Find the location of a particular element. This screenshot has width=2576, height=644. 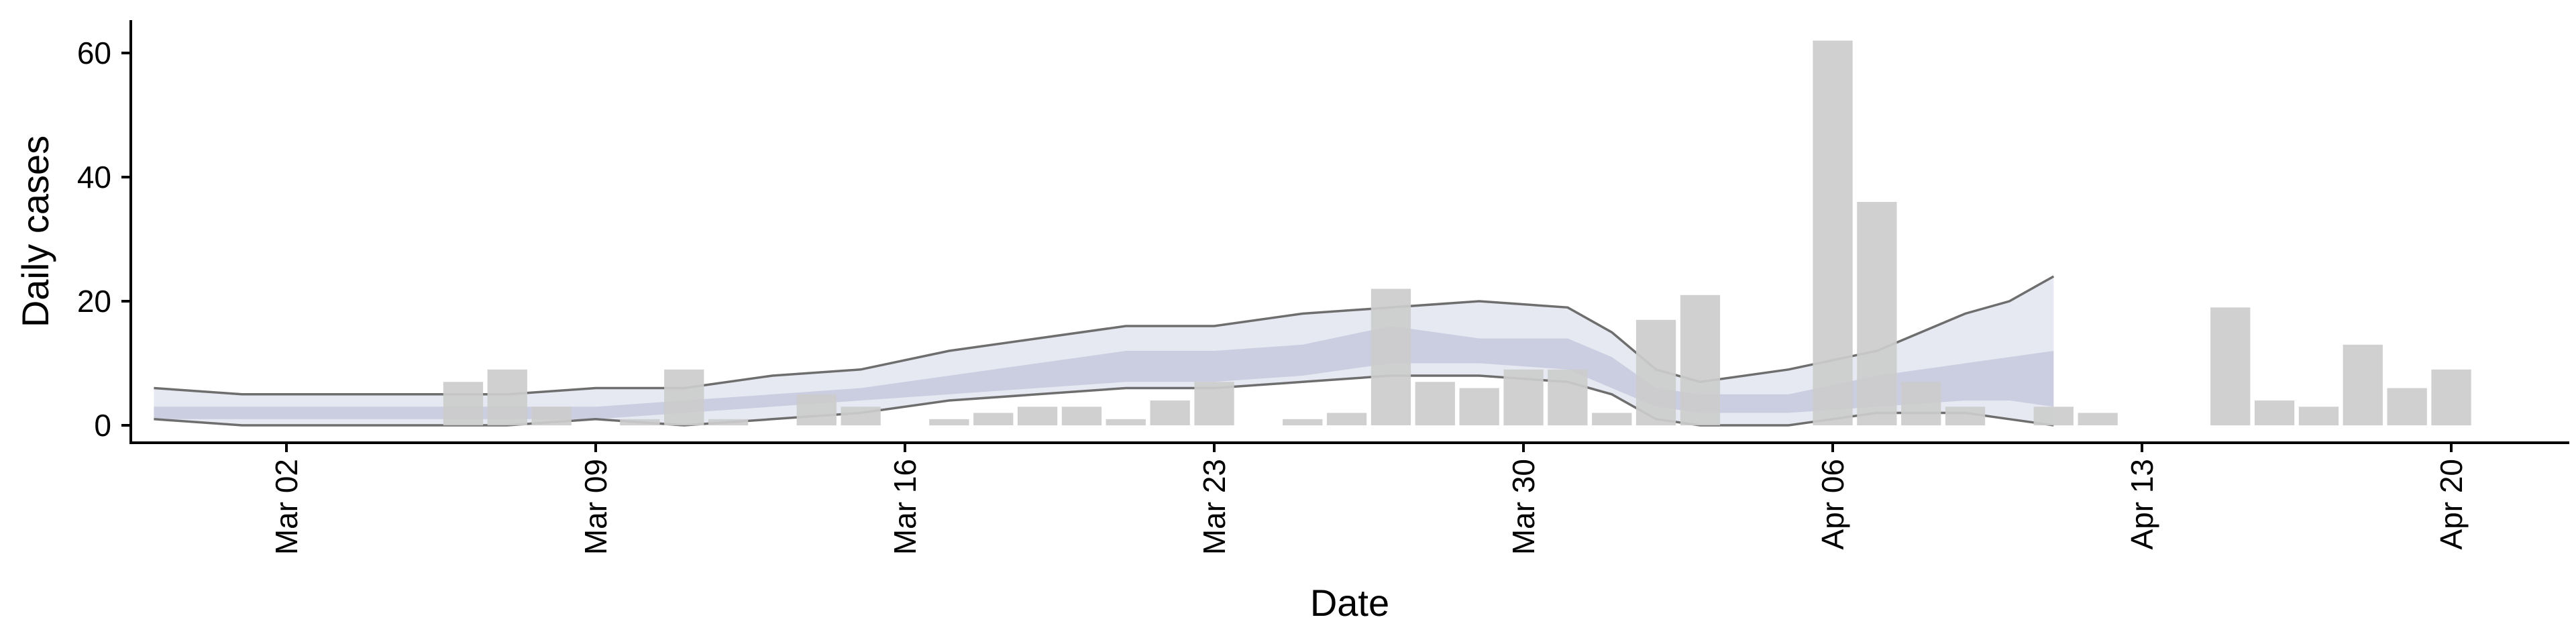

x-tick-label: Mar 02 is located at coordinates (286, 507).